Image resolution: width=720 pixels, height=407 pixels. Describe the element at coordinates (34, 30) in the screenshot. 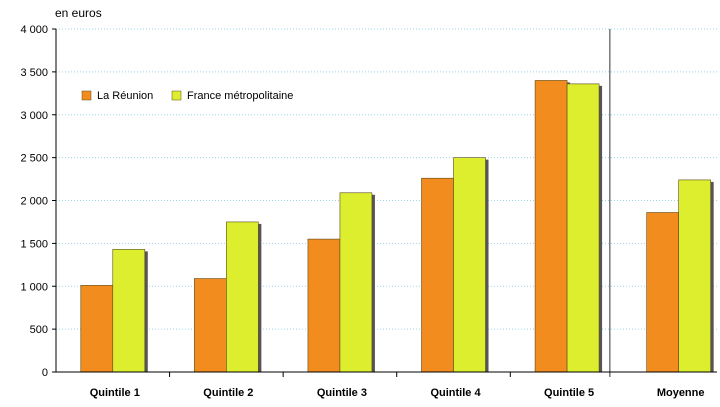

I see `y-tick-label: 4 000` at that location.